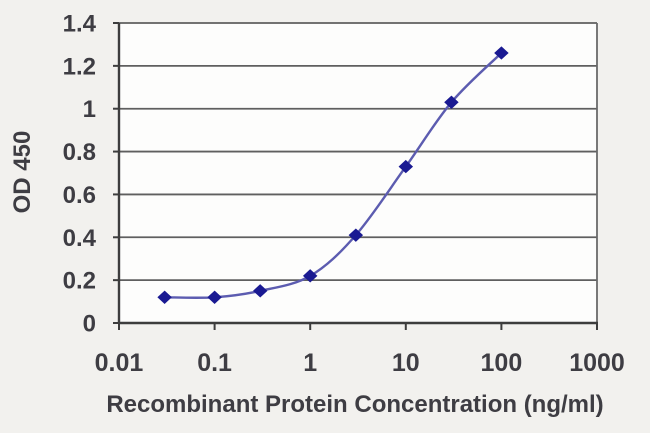  Describe the element at coordinates (79, 195) in the screenshot. I see `y-tick-label: 0.6` at that location.